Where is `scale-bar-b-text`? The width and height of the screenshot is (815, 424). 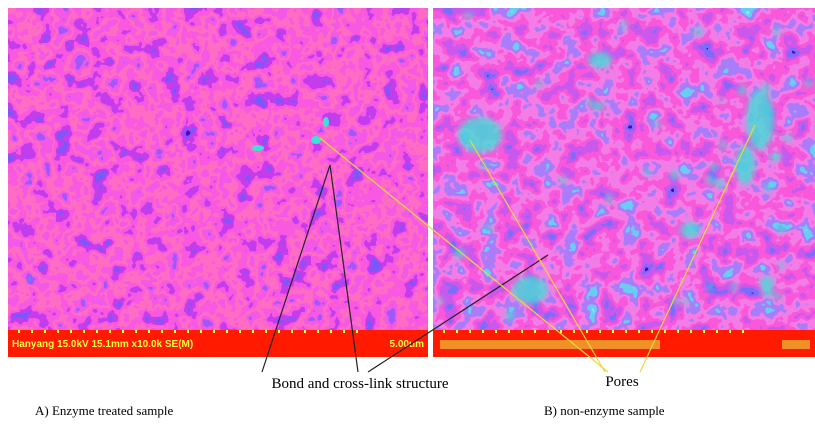 scale-bar-b-text is located at coordinates (550, 344).